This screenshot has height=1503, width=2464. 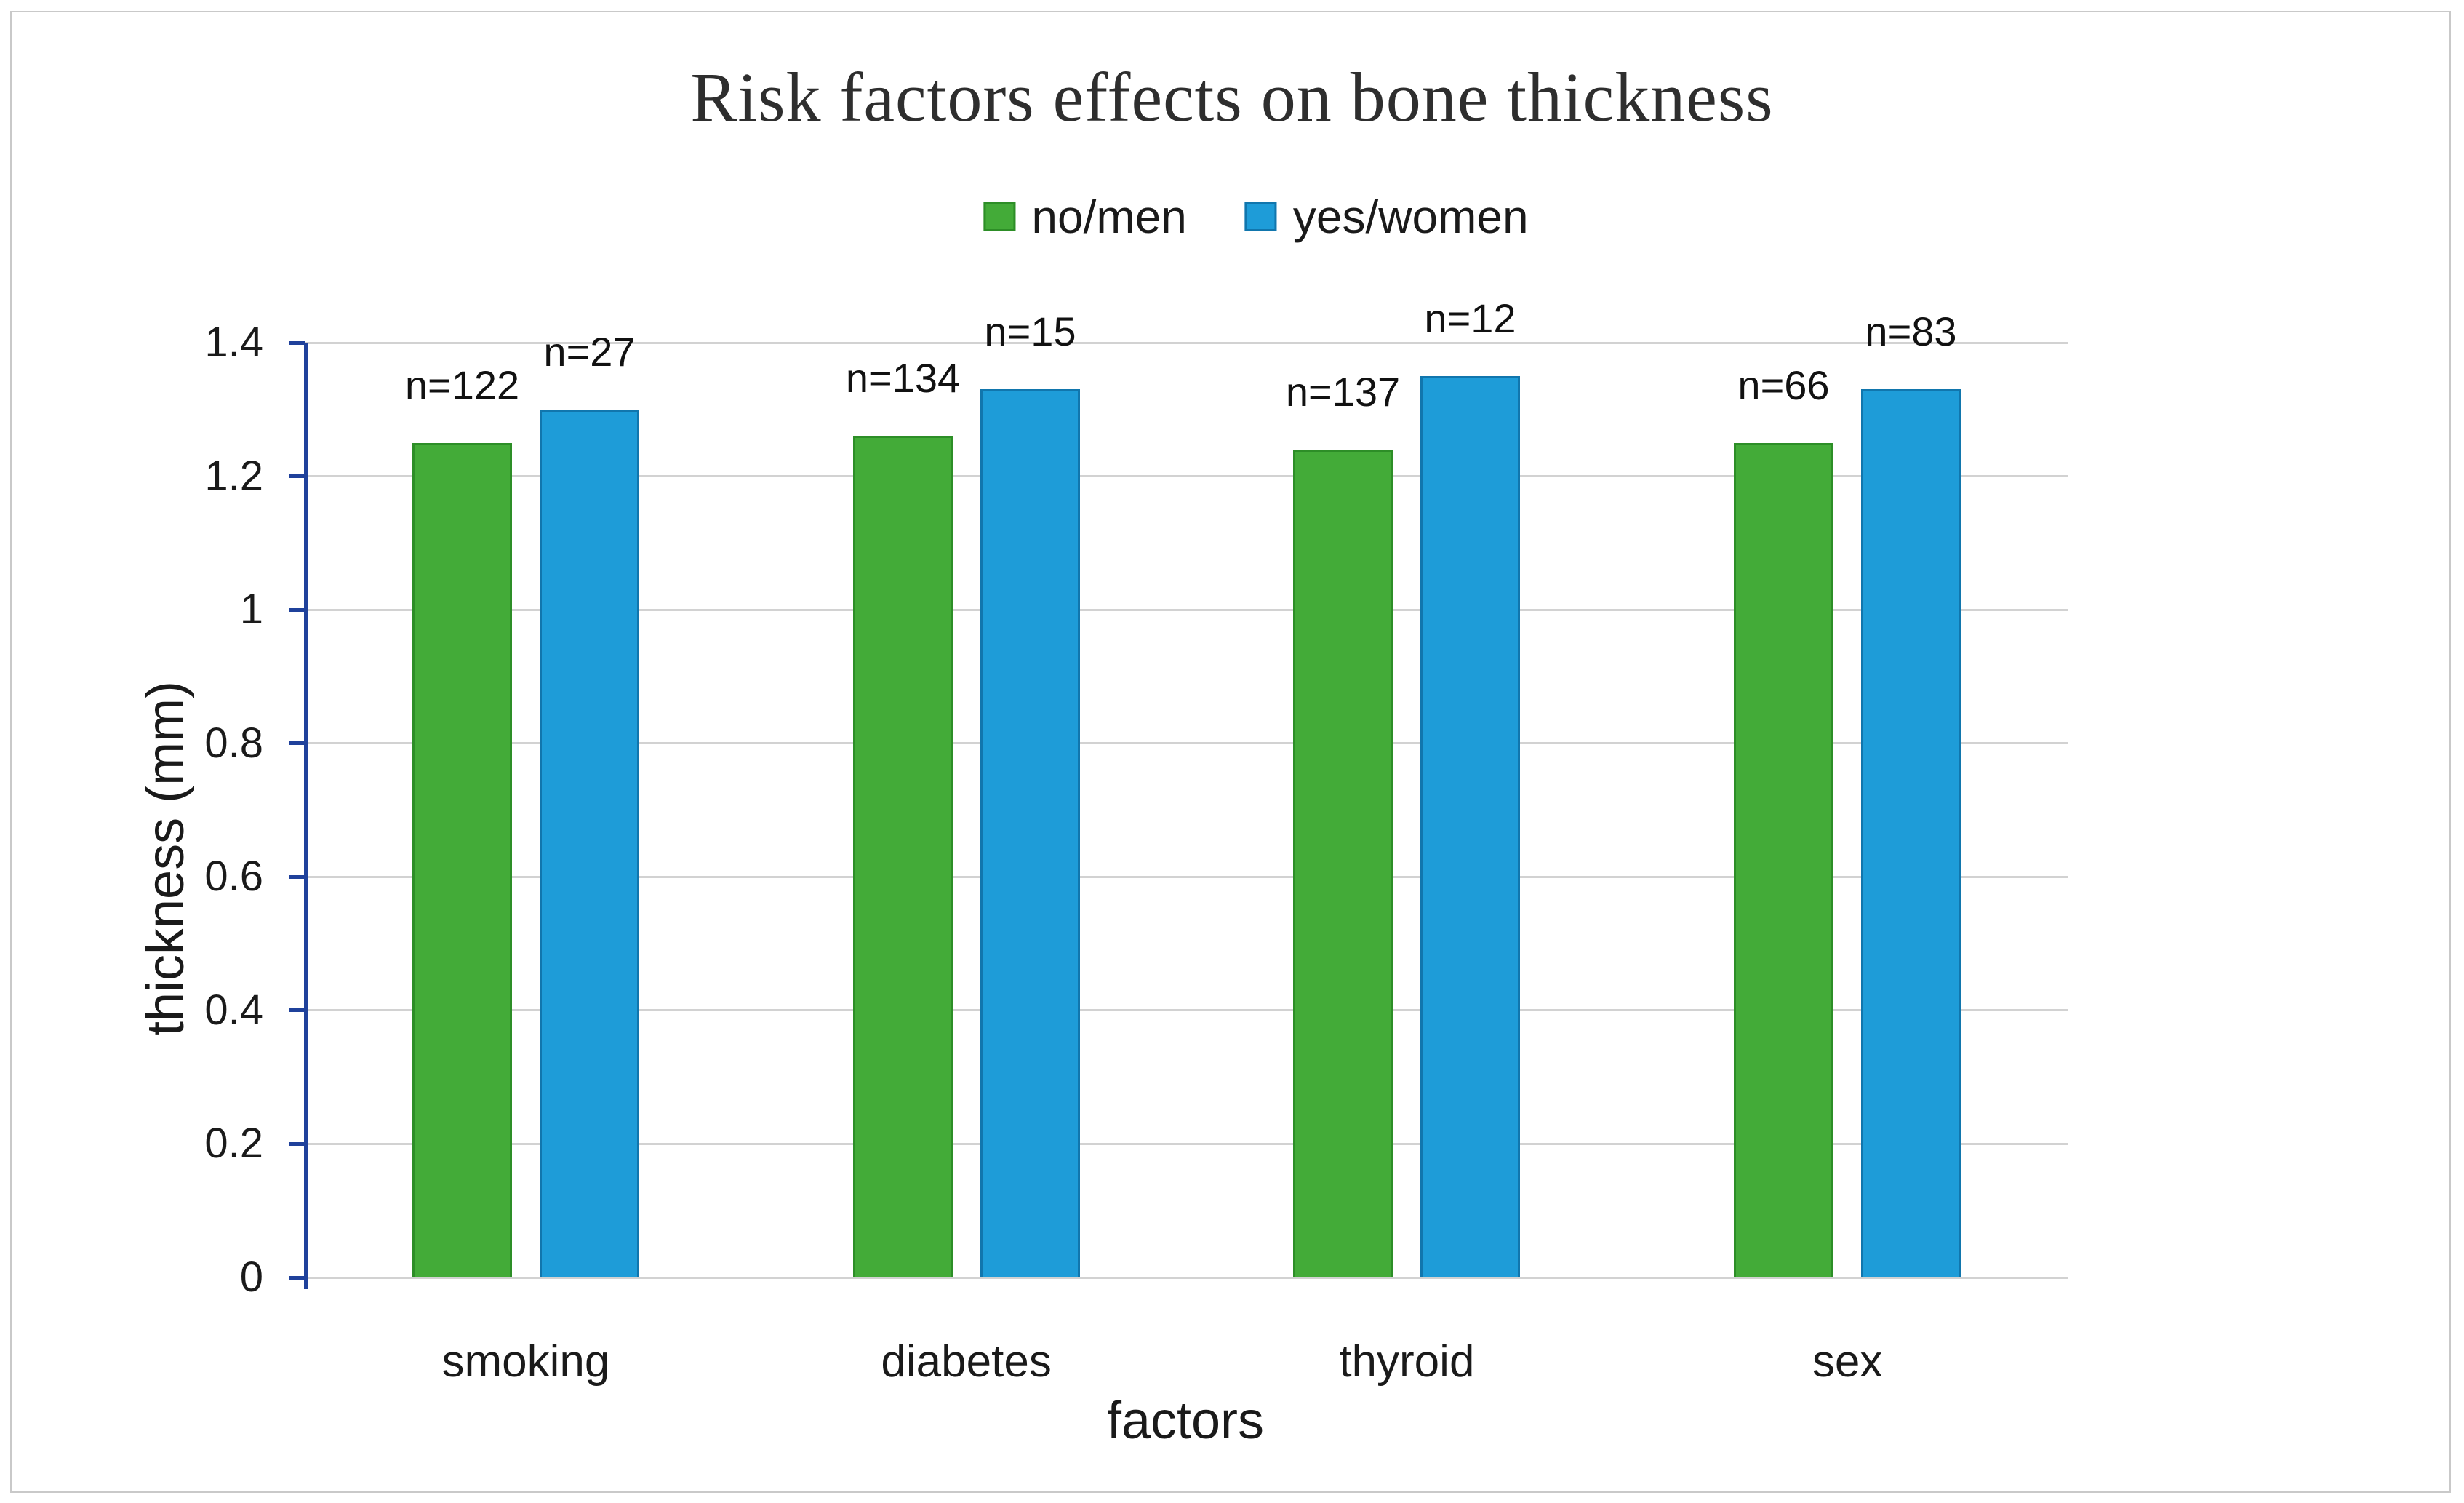 What do you see at coordinates (1260, 216) in the screenshot?
I see `legend-swatch-yes-women` at bounding box center [1260, 216].